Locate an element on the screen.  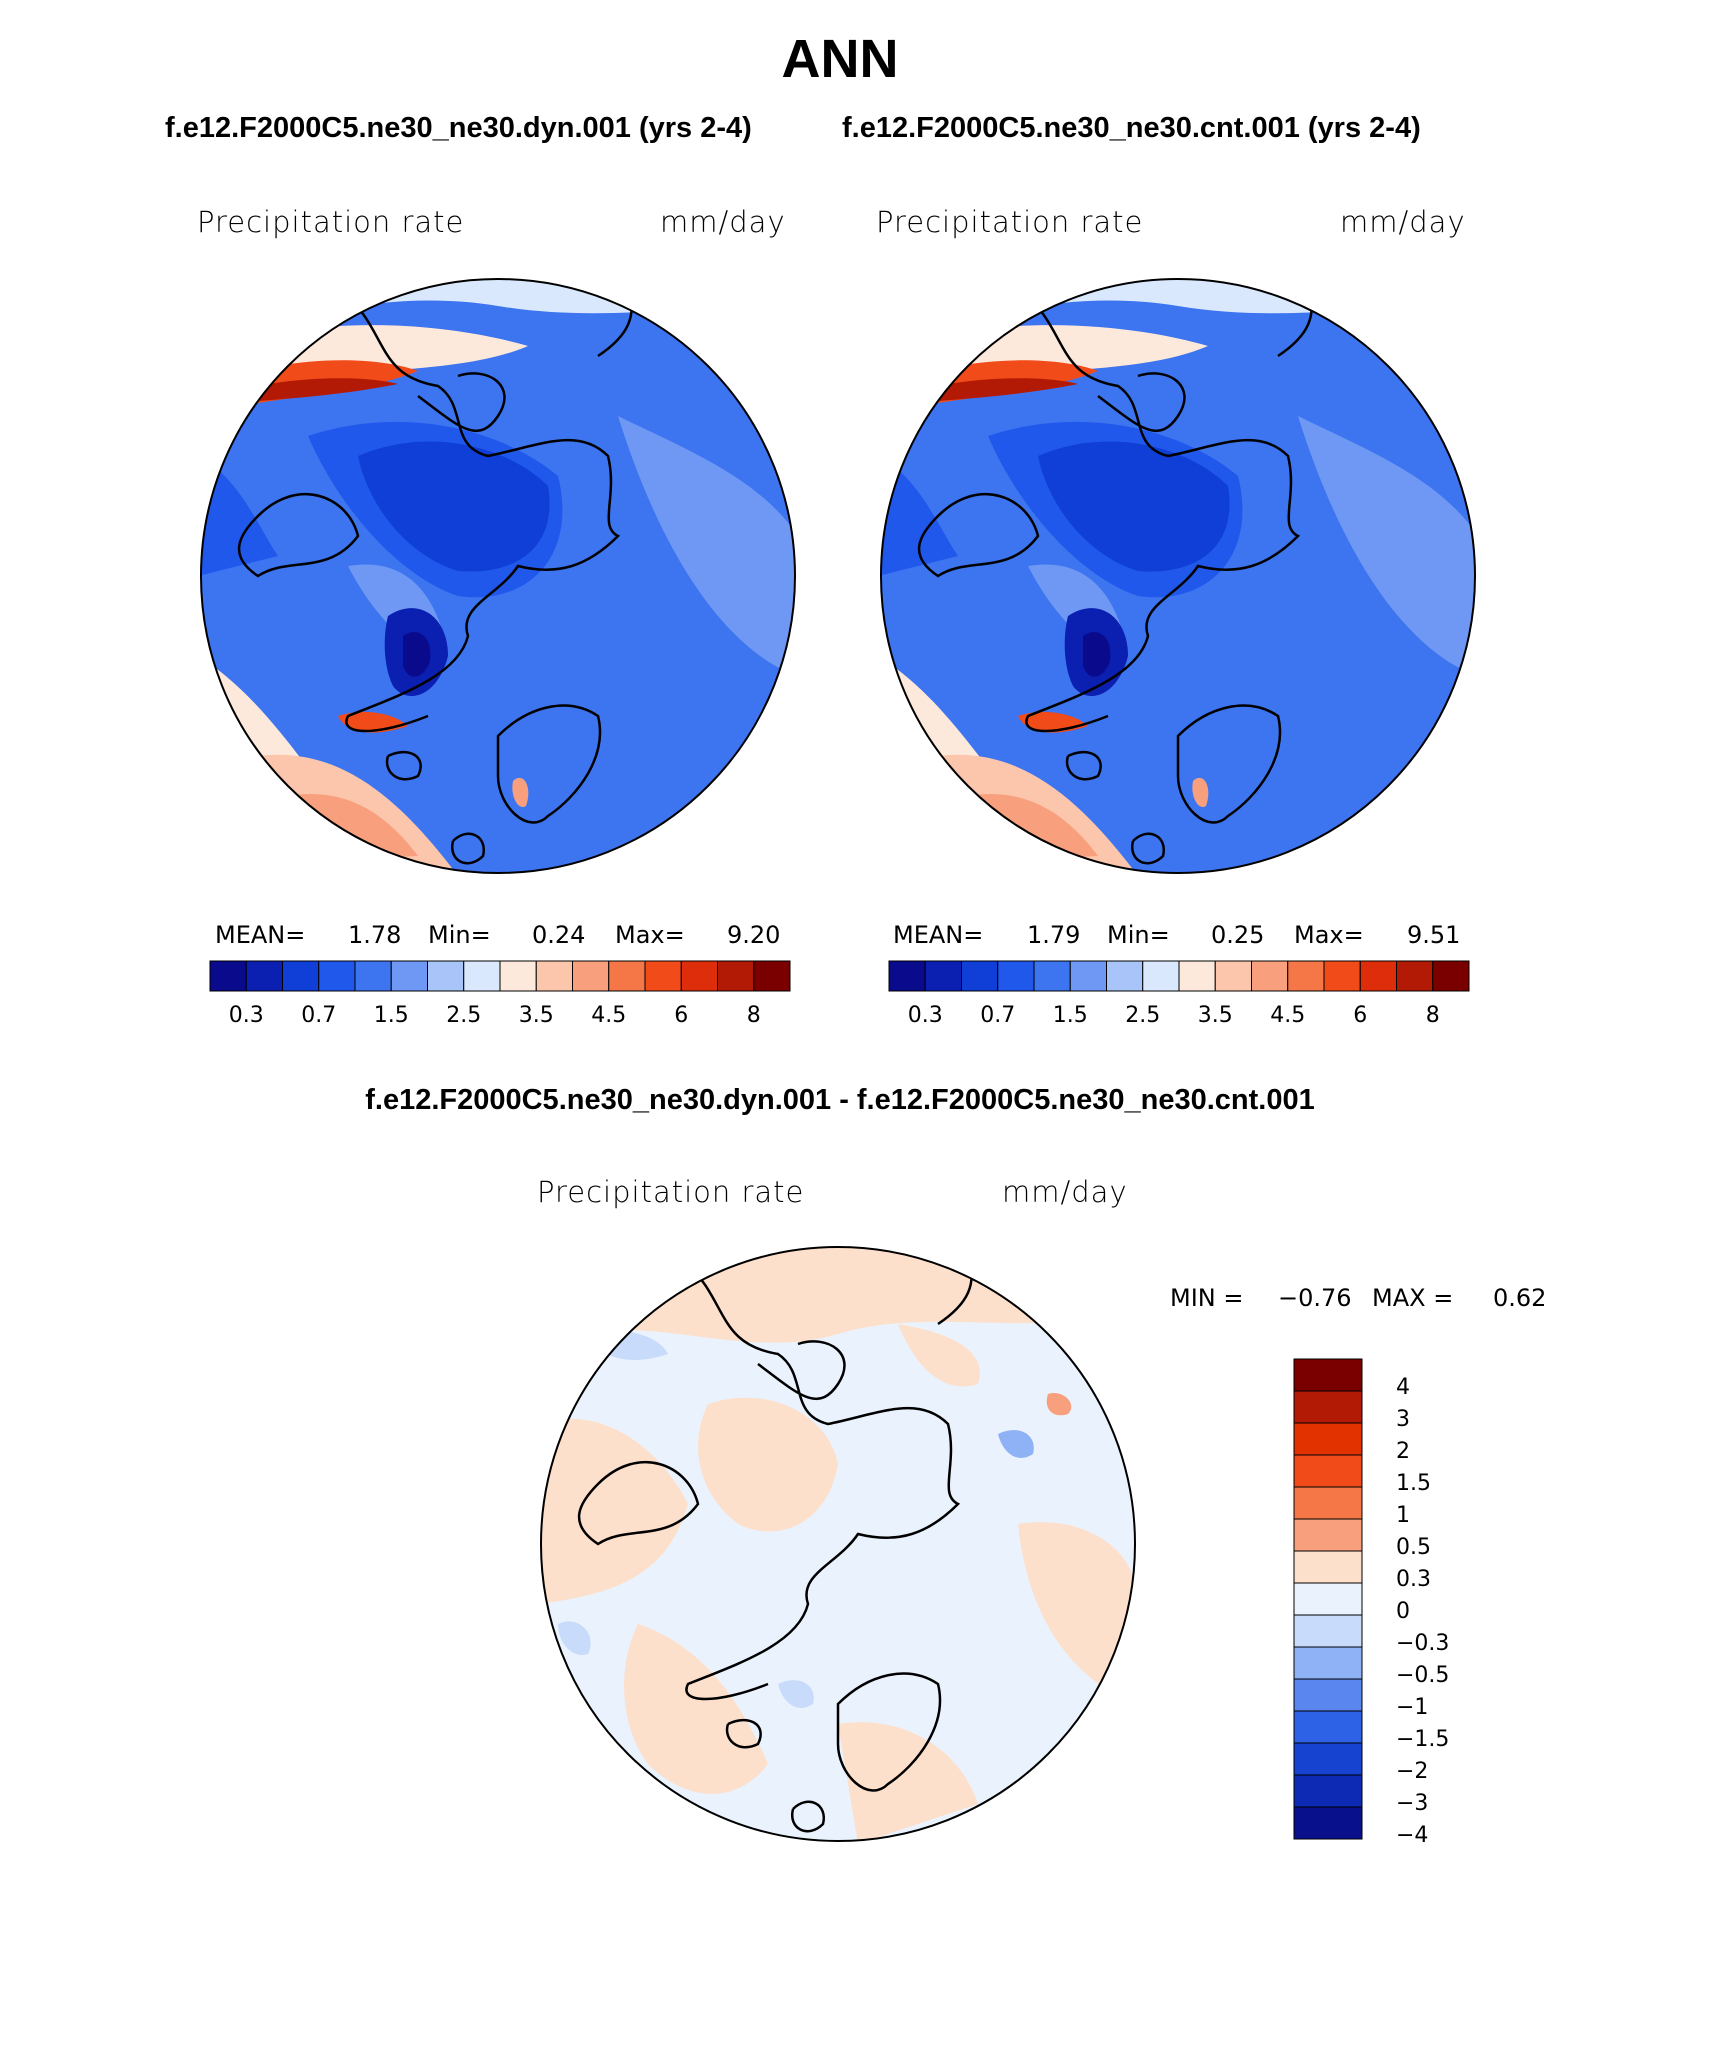
difference-max-value: 0.62 is located at coordinates (1520, 1298).